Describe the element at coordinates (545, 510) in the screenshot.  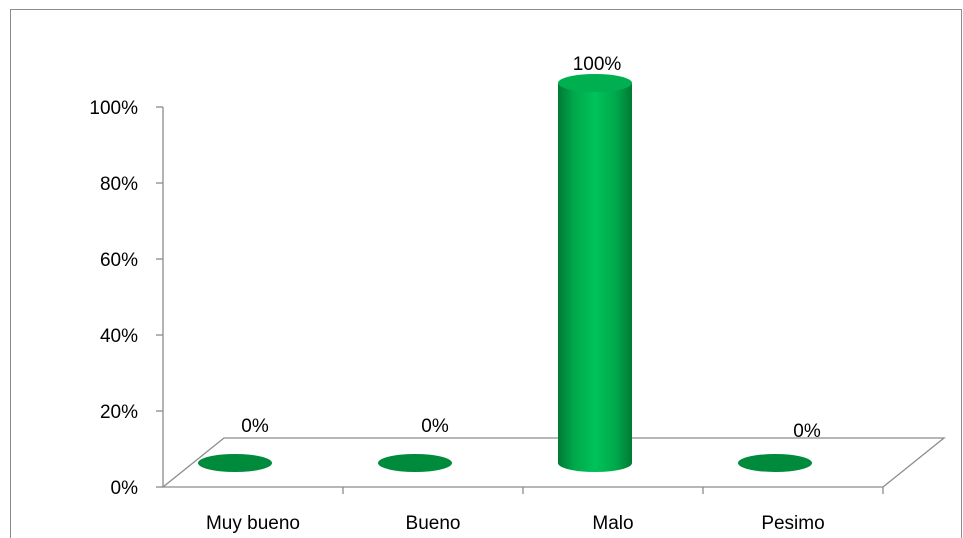
I see `x-axis: Muy bueno Bueno Malo Pesimo` at that location.